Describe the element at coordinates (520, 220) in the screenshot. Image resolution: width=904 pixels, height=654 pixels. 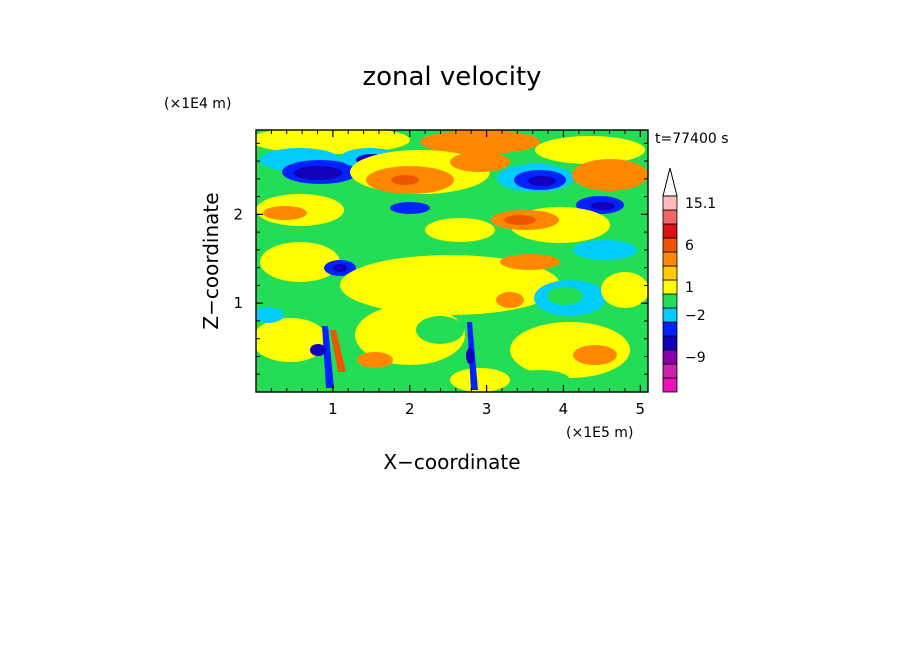
I see `band-red-mid-right` at that location.